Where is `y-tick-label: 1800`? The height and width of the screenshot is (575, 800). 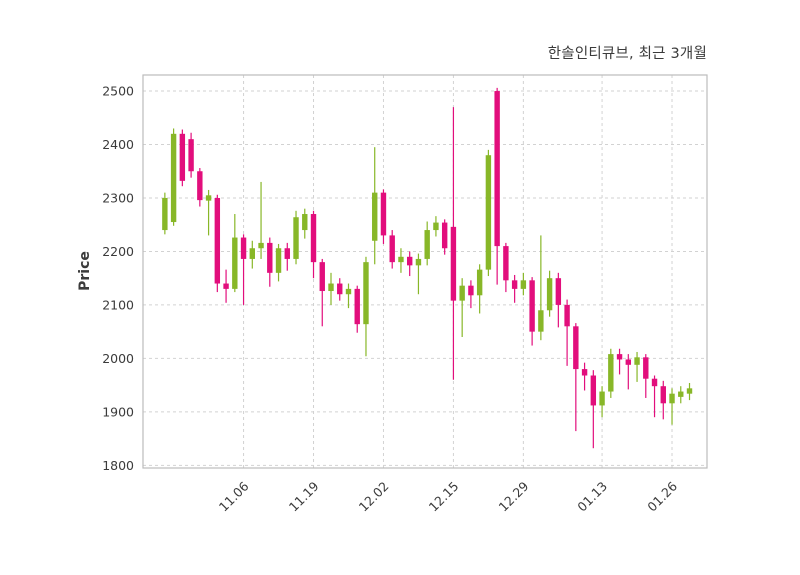
y-tick-label: 1800 is located at coordinates (118, 465).